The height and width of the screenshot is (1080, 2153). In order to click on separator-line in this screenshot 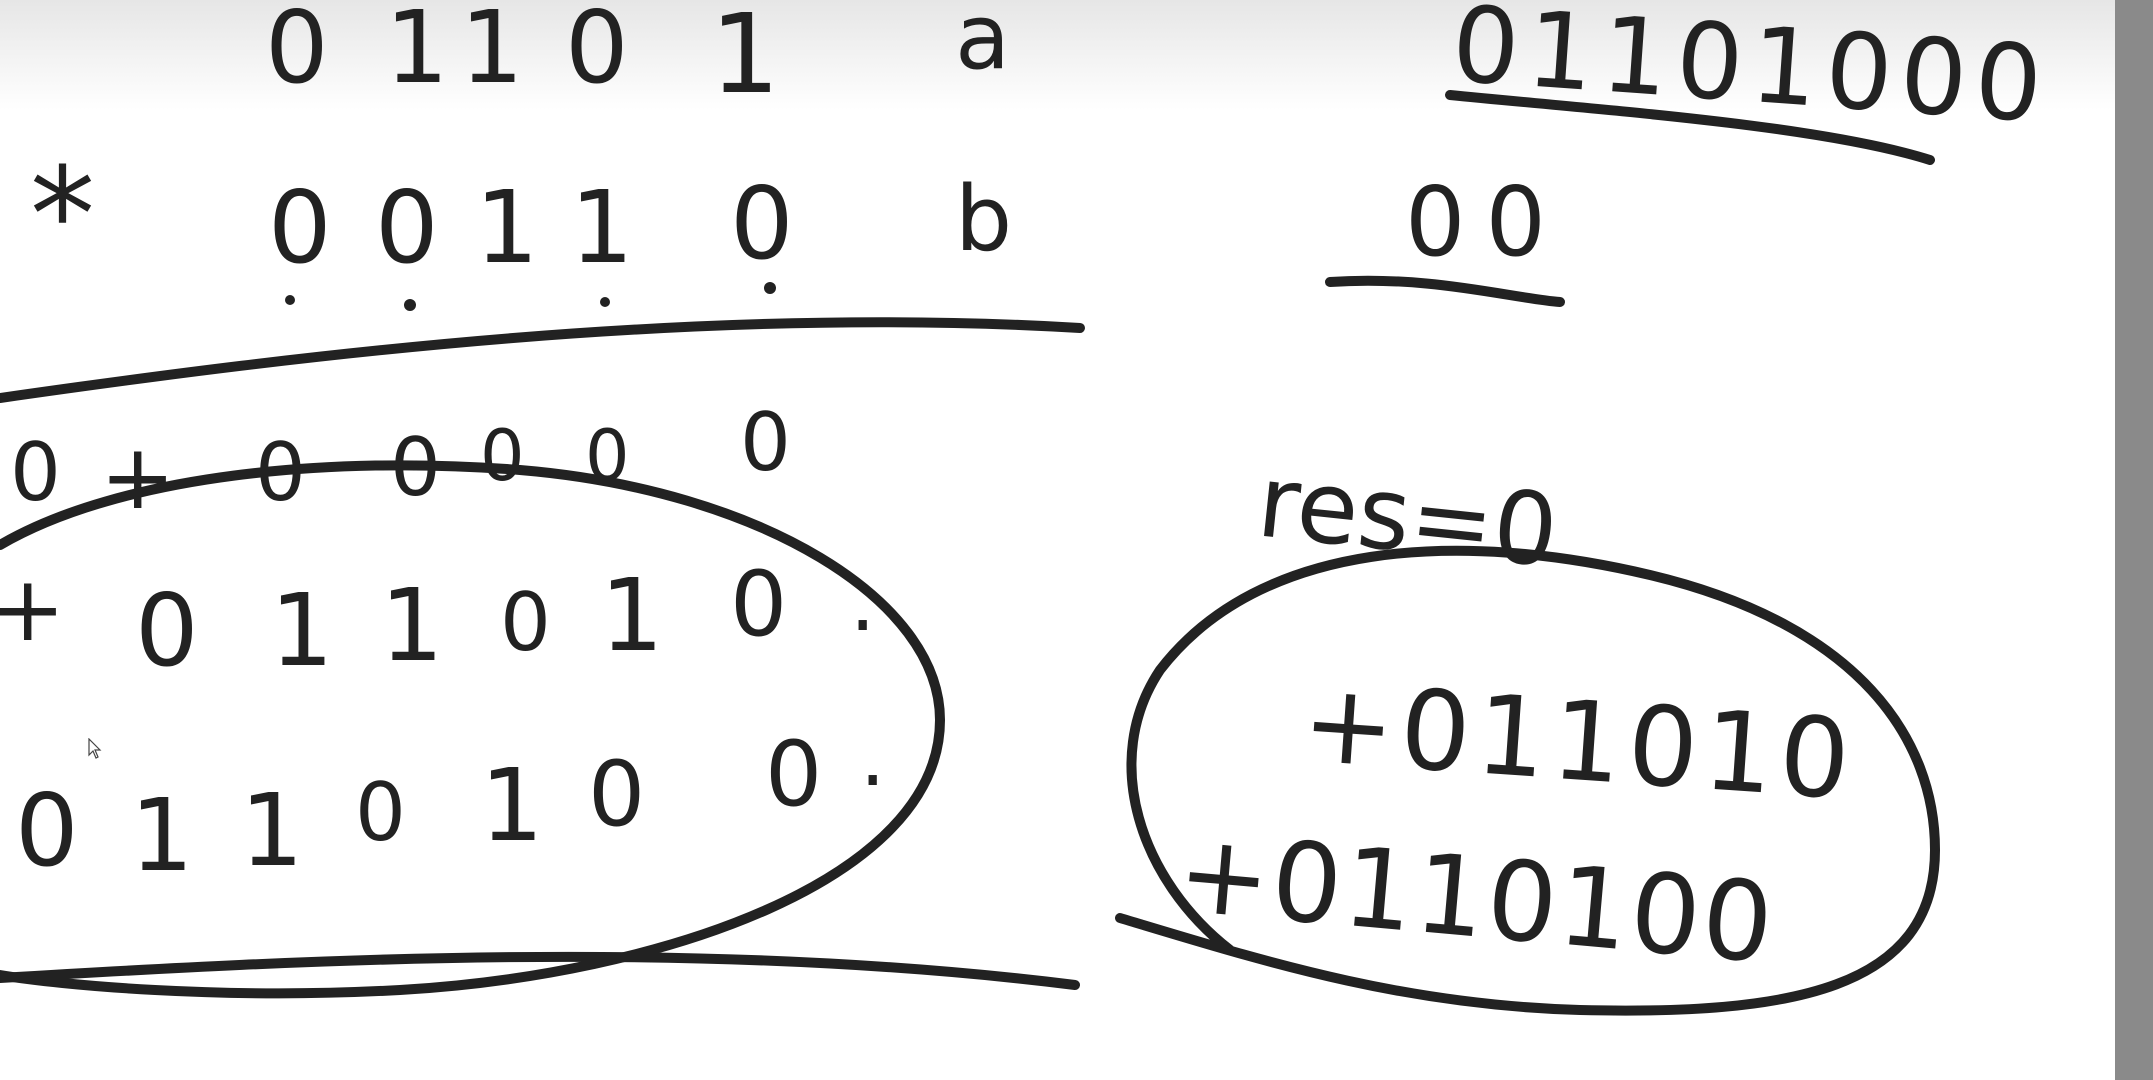, I will do `click(542, 360)`.